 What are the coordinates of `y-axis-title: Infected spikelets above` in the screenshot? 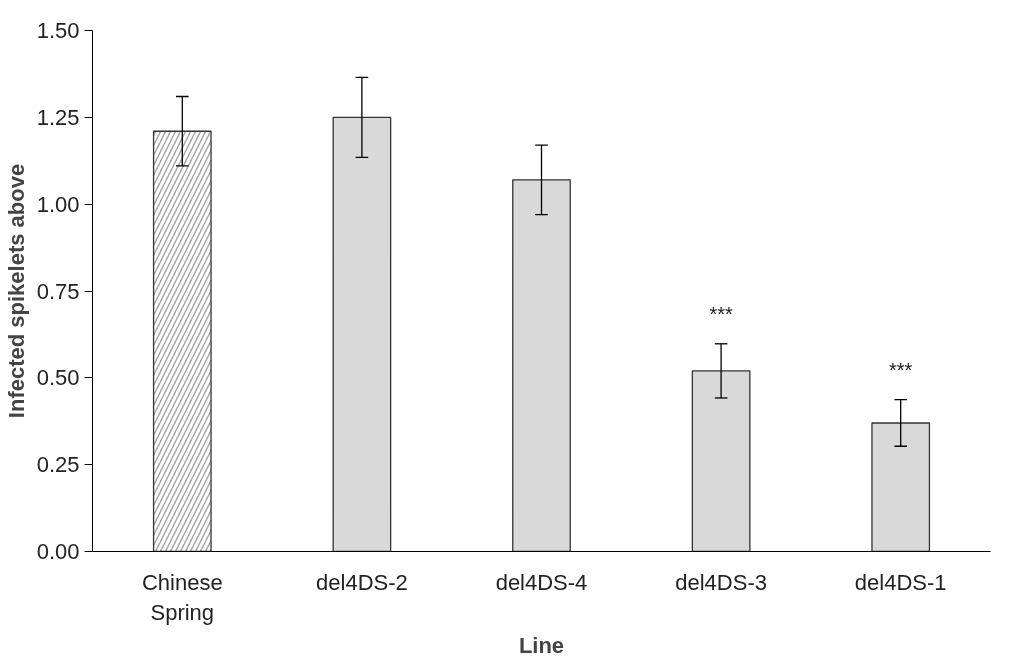 It's located at (16, 291).